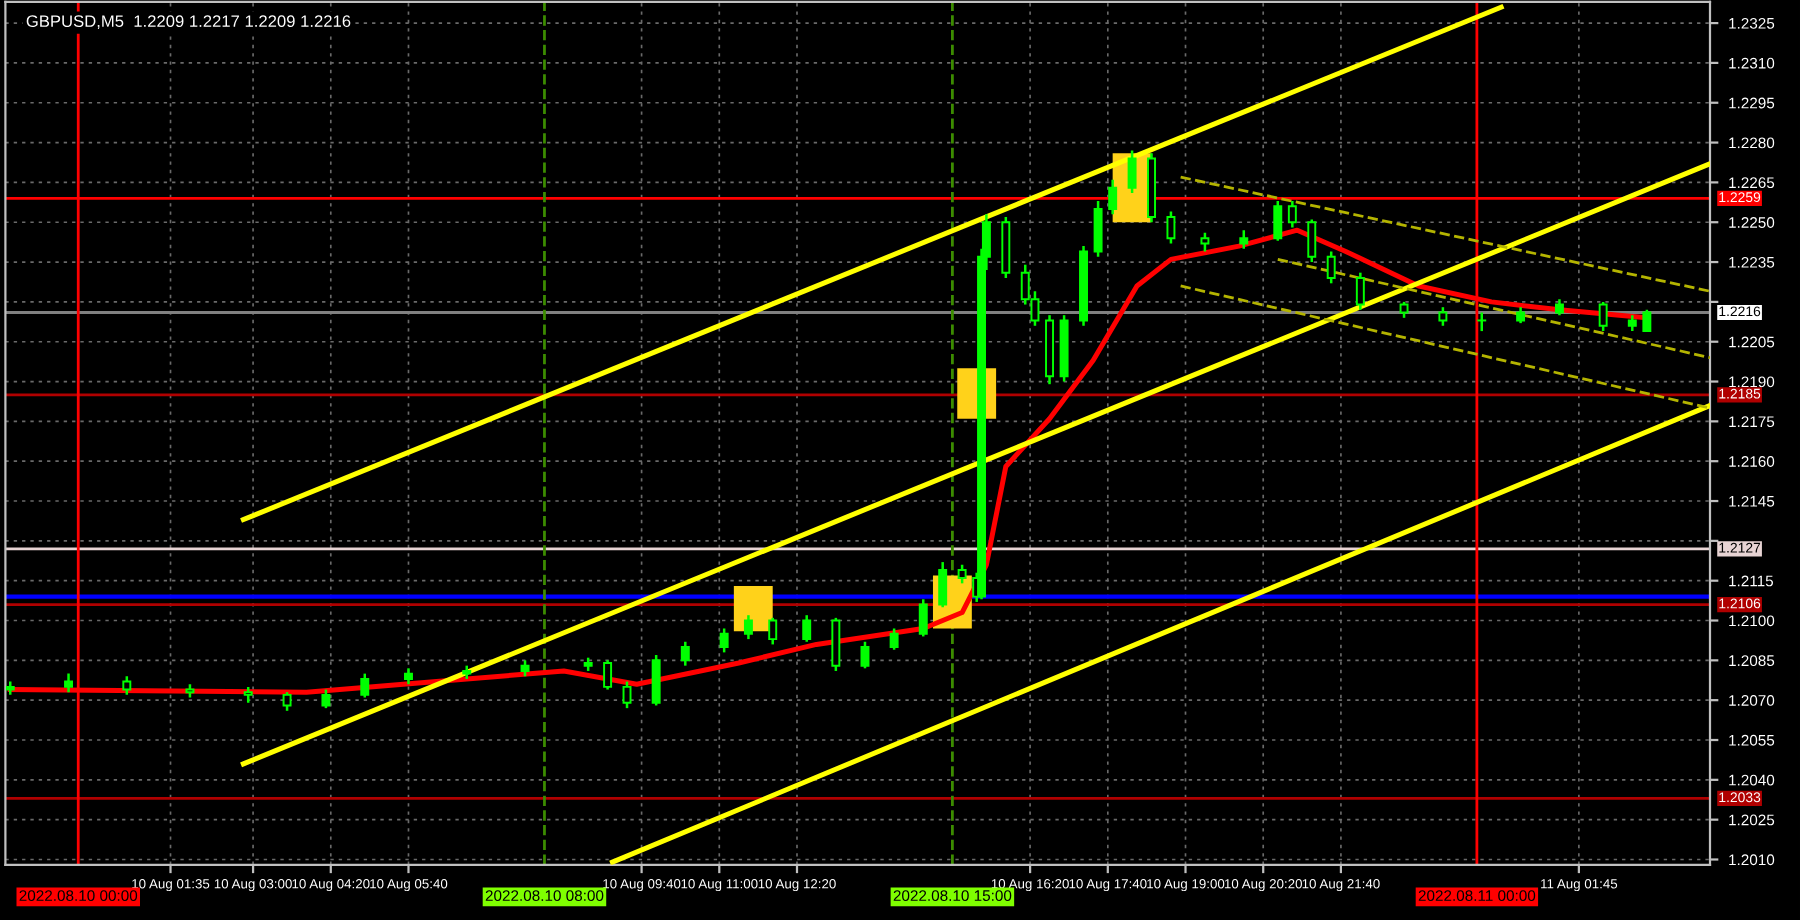 This screenshot has height=920, width=1800. Describe the element at coordinates (753, 609) in the screenshot. I see `bar` at that location.